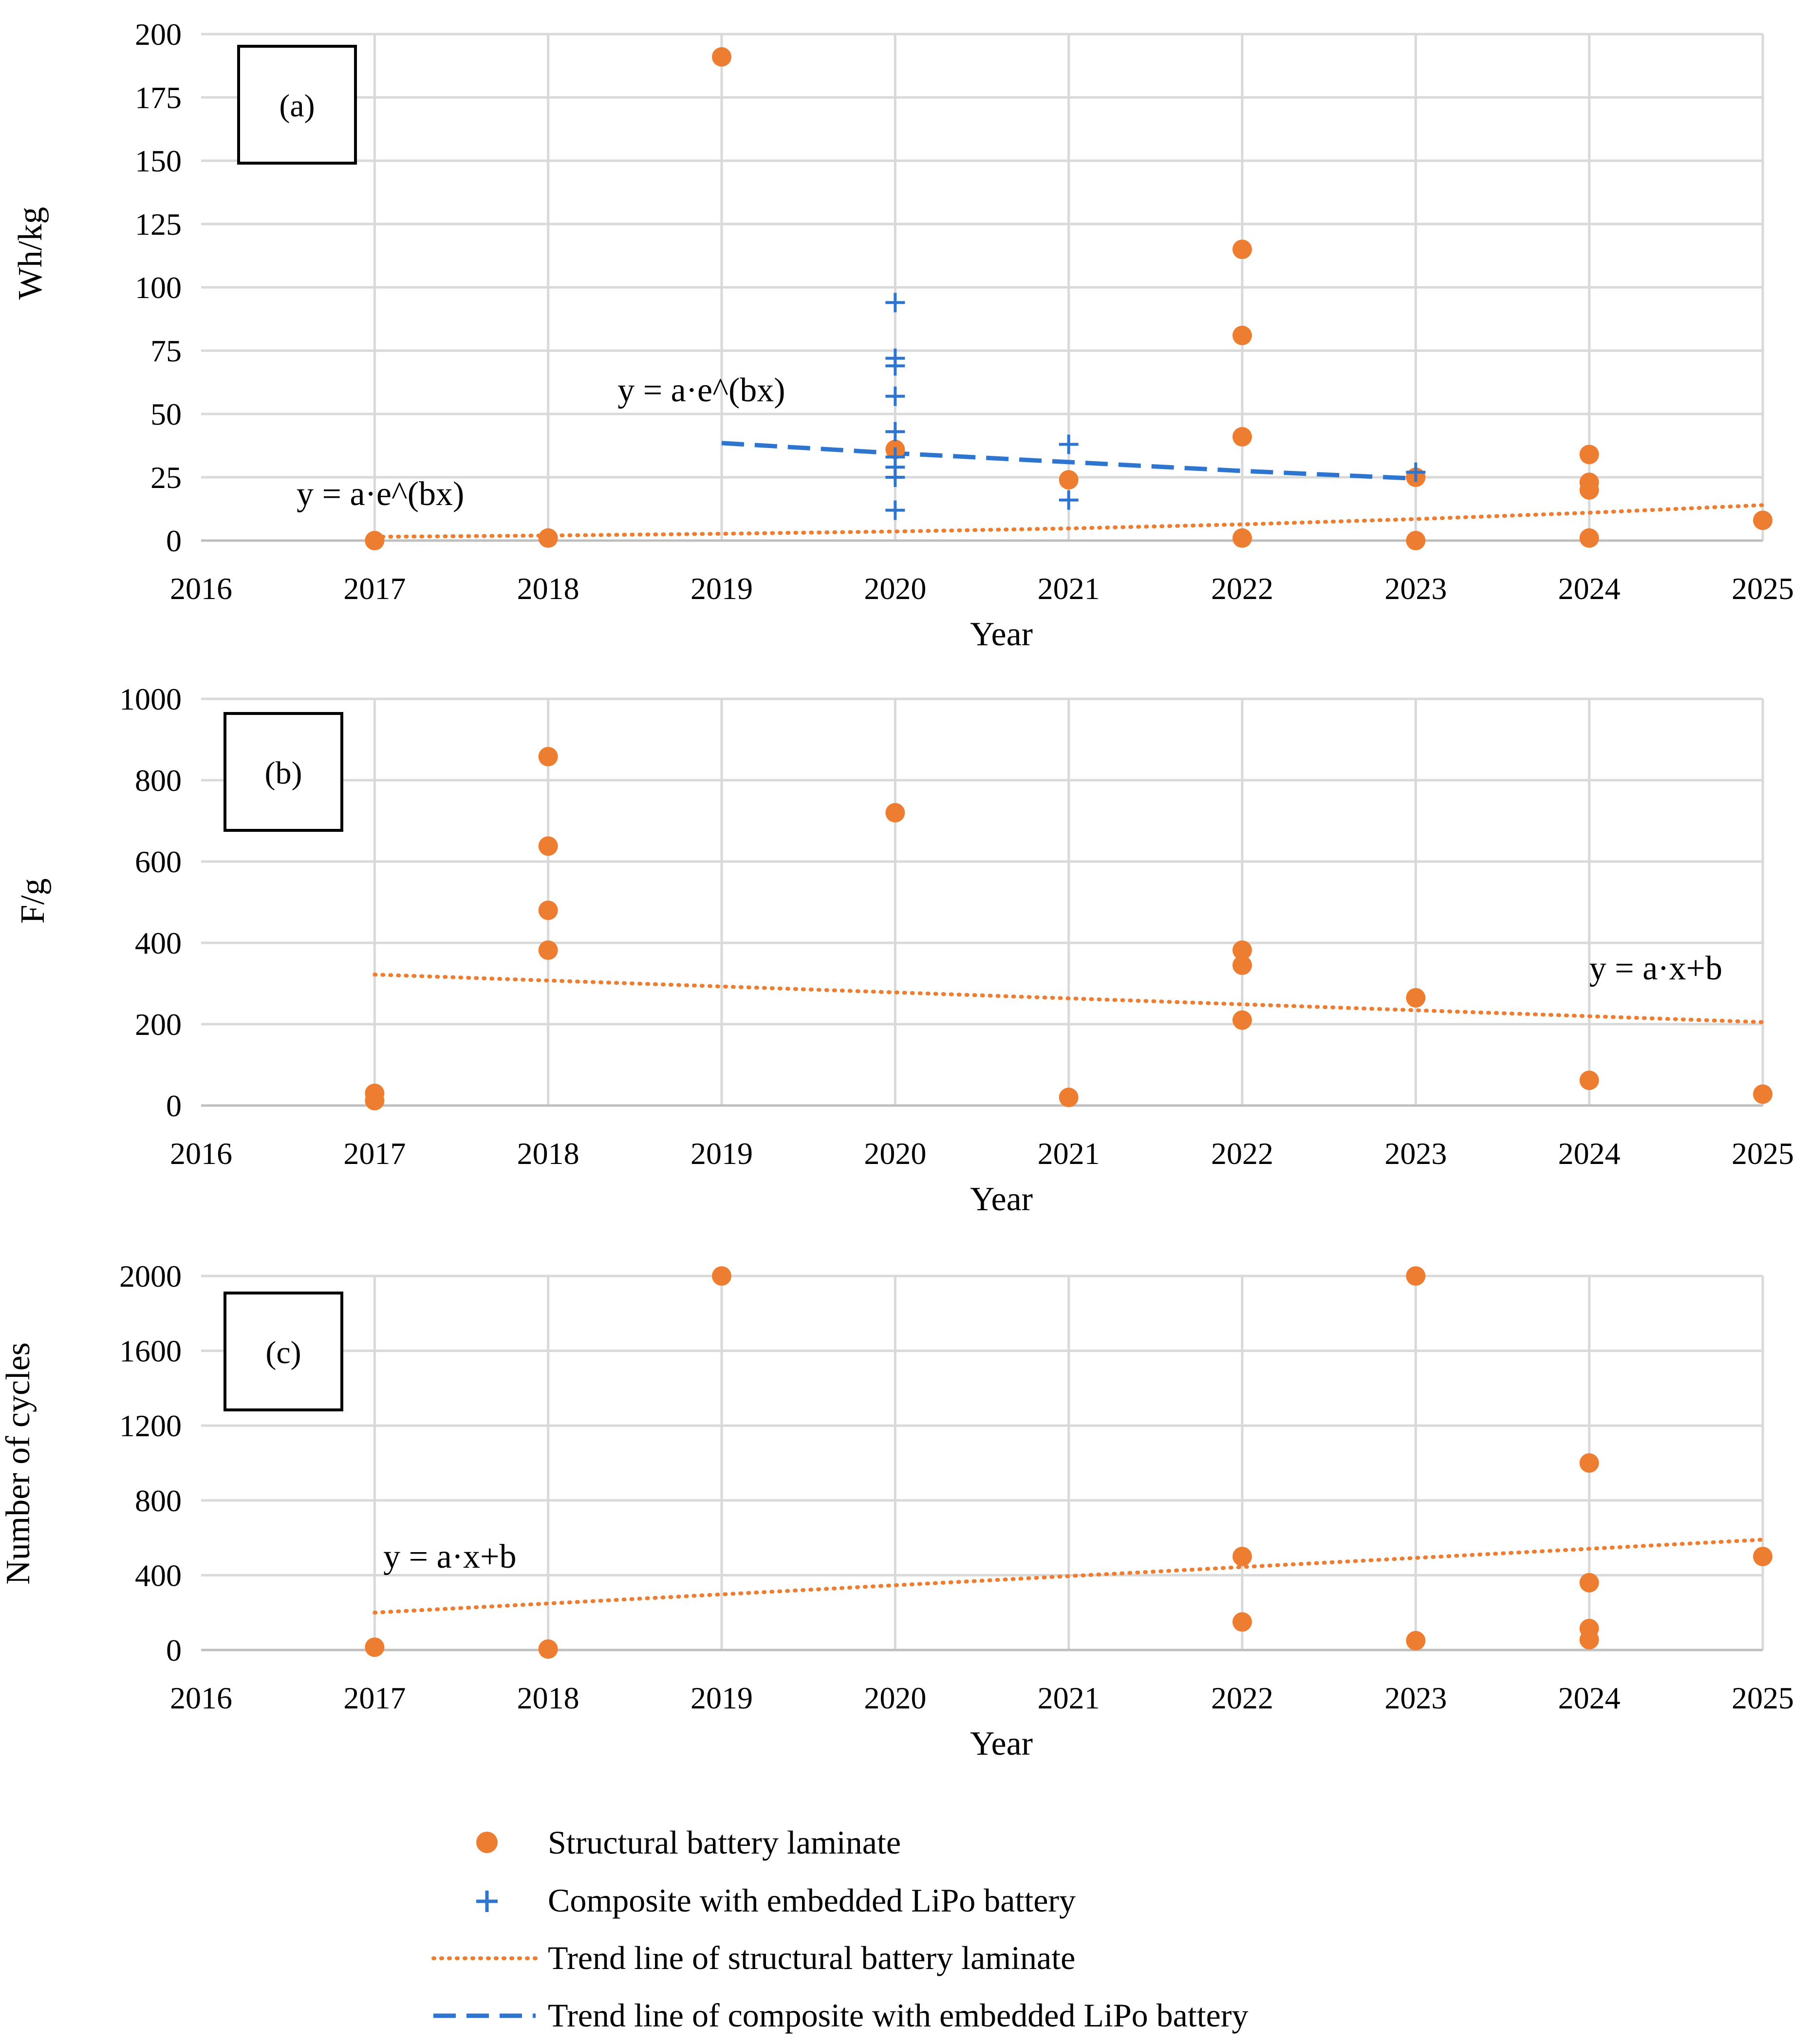  I want to click on trend-line-structural, so click(1069, 521).